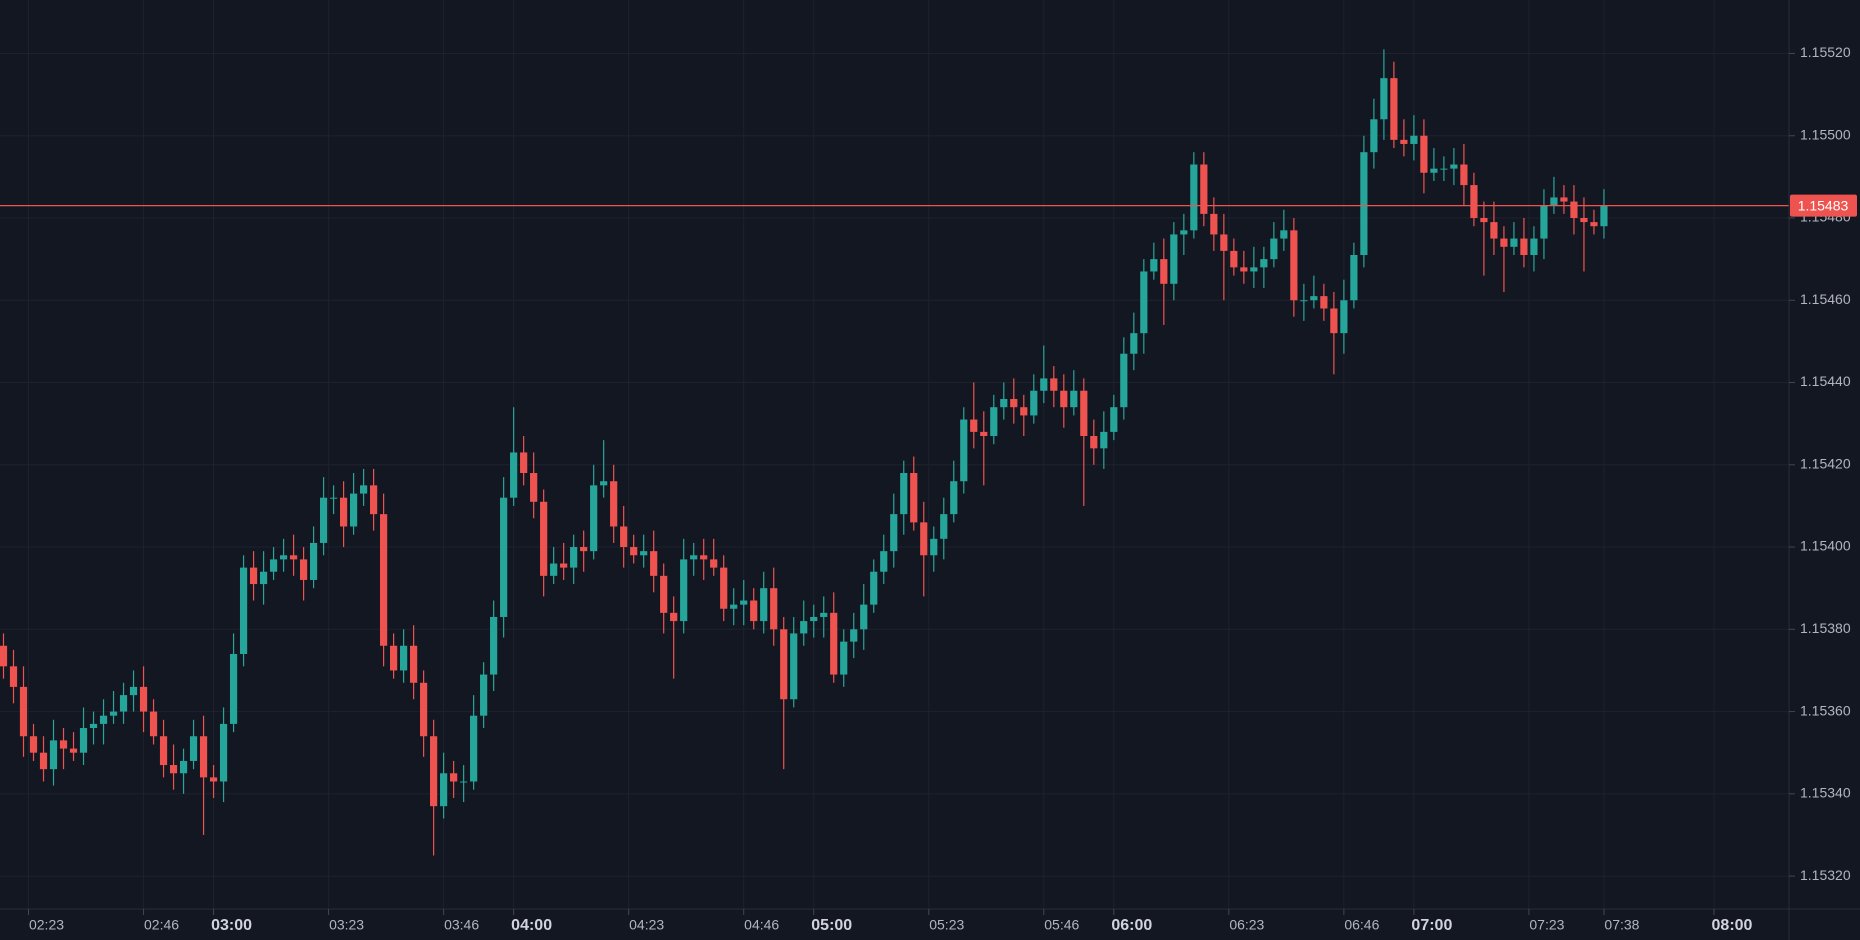  I want to click on x-tick-label: 05:00, so click(831, 925).